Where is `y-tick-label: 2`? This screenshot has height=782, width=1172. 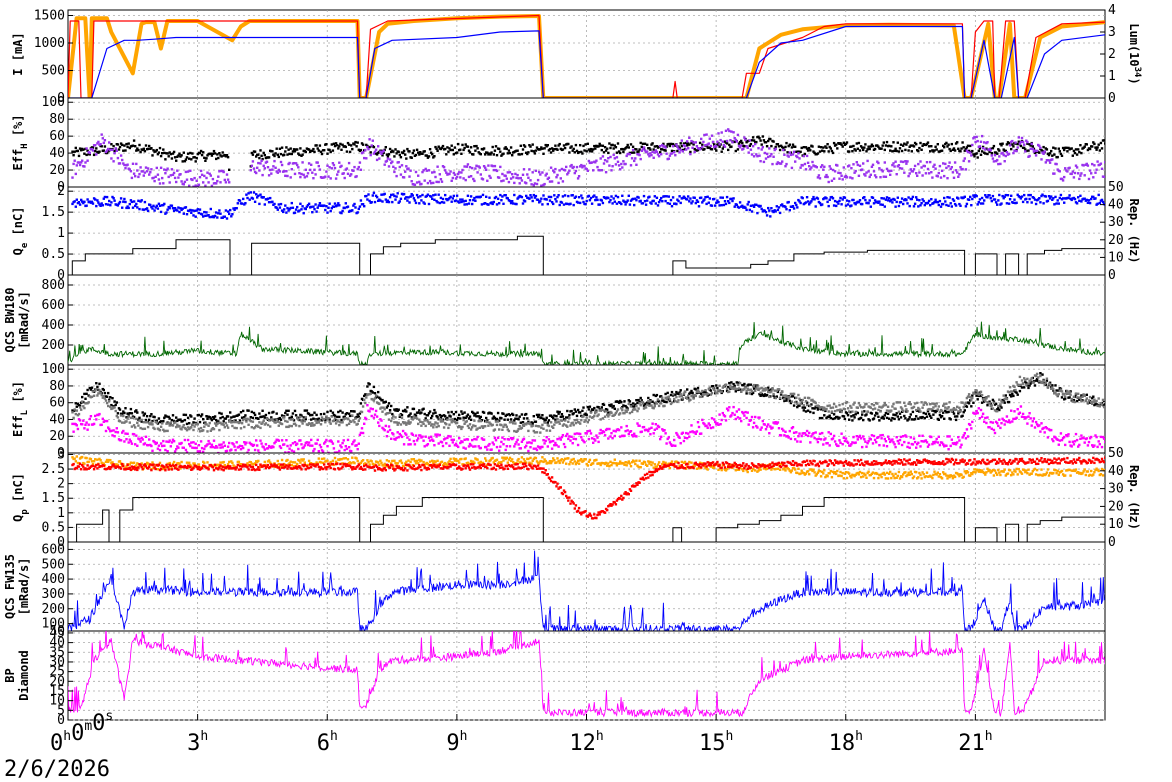
y-tick-label: 2 is located at coordinates (61, 191).